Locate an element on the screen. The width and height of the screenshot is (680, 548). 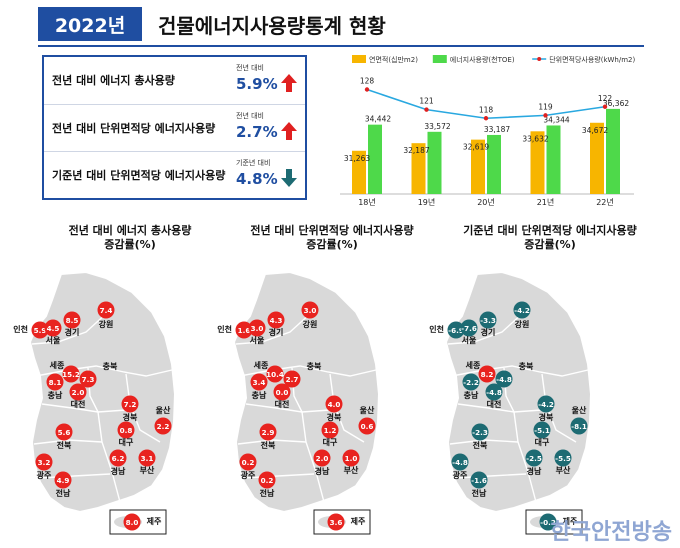
year-badge: 2022년 is located at coordinates (90, 24).